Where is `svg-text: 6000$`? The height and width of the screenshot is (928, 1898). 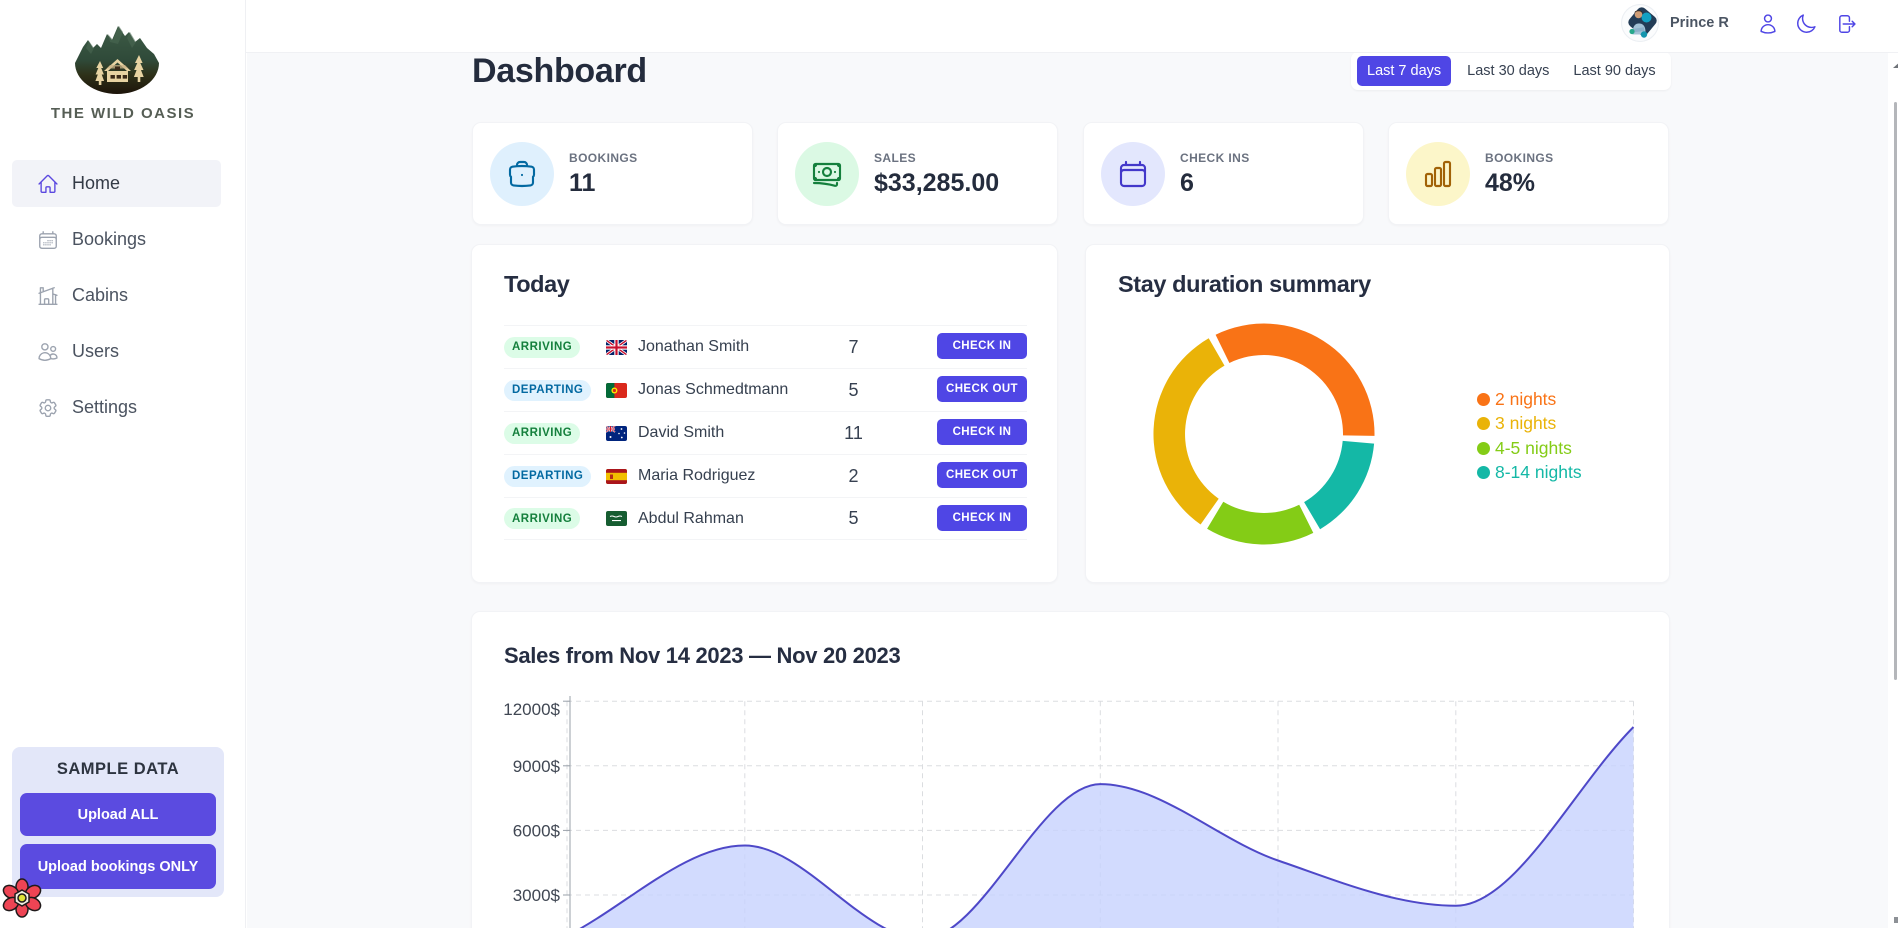
svg-text: 6000$ is located at coordinates (537, 831).